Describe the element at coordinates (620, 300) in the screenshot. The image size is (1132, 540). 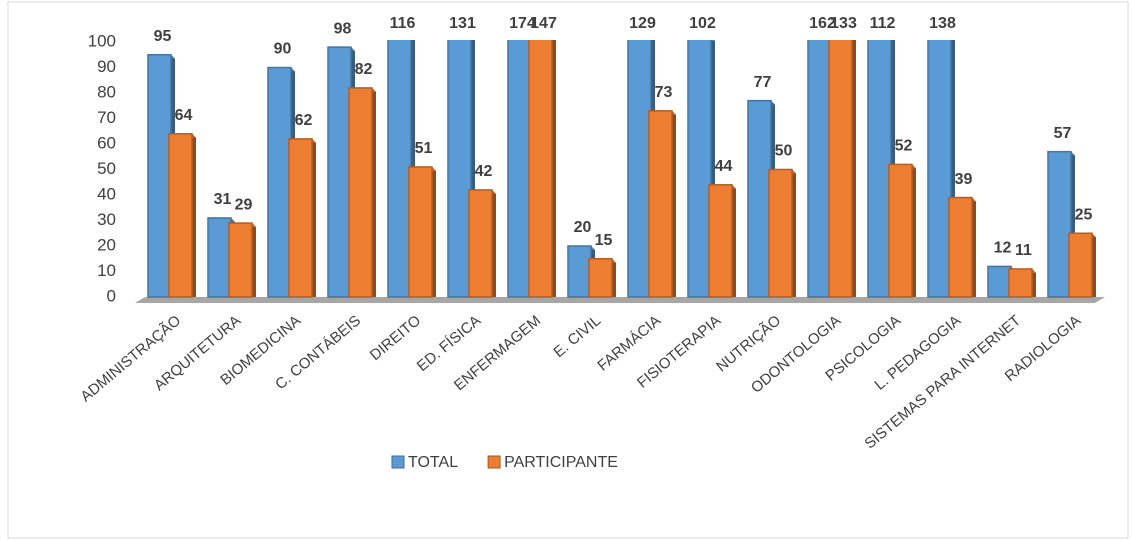
I see `floor` at that location.